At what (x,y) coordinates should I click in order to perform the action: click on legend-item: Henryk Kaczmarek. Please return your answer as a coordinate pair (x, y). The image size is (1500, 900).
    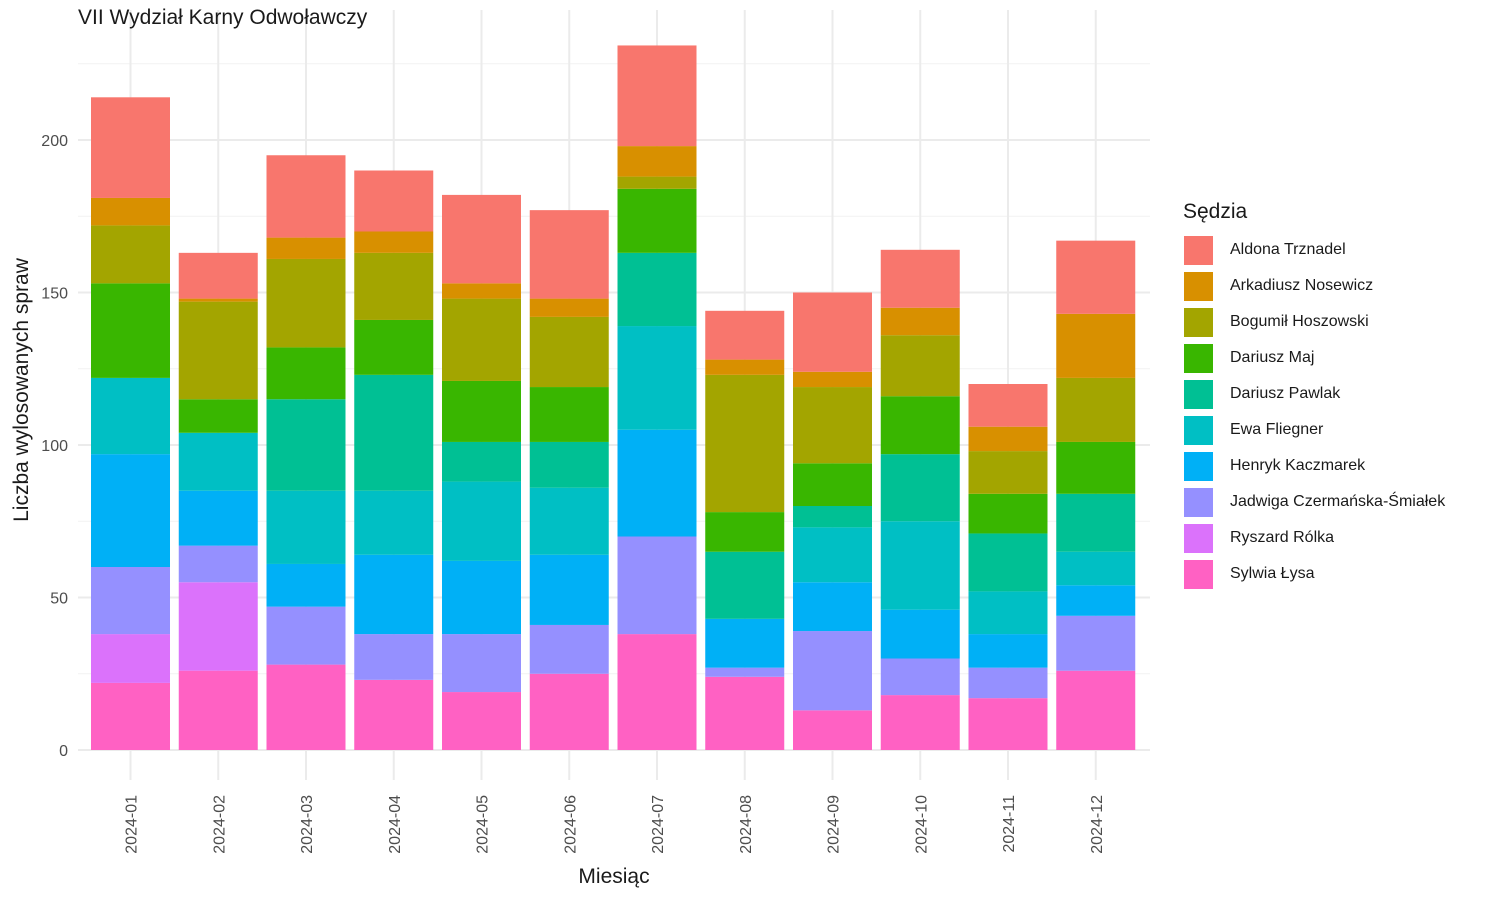
    Looking at the image, I should click on (1314, 466).